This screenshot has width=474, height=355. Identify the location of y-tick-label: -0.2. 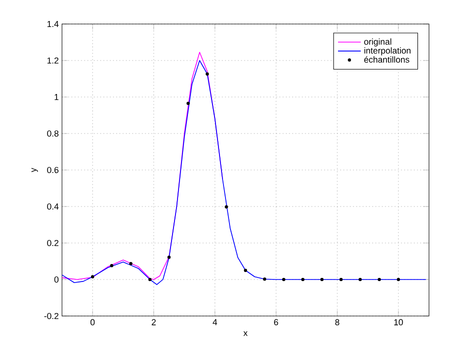
(51, 316).